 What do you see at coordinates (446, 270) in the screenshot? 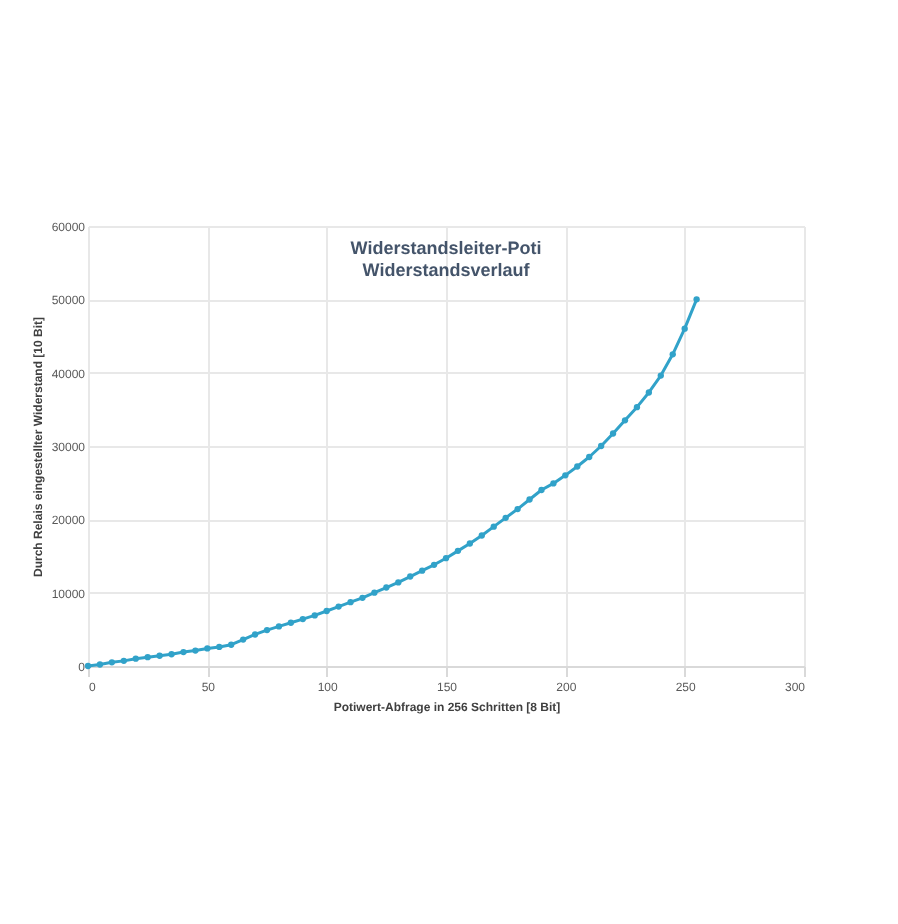
I see `text: Widerstandsverlauf` at bounding box center [446, 270].